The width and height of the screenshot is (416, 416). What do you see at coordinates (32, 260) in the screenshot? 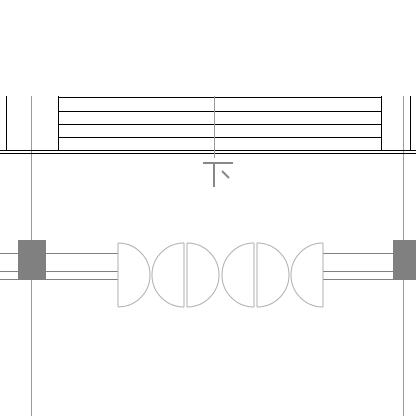
I see `column-left` at bounding box center [32, 260].